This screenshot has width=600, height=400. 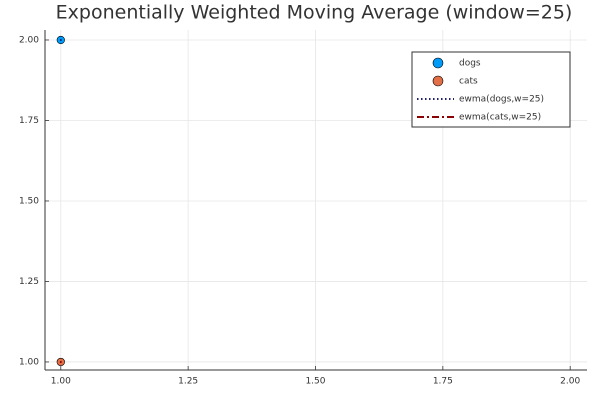 What do you see at coordinates (468, 82) in the screenshot?
I see `legend-label: cats` at bounding box center [468, 82].